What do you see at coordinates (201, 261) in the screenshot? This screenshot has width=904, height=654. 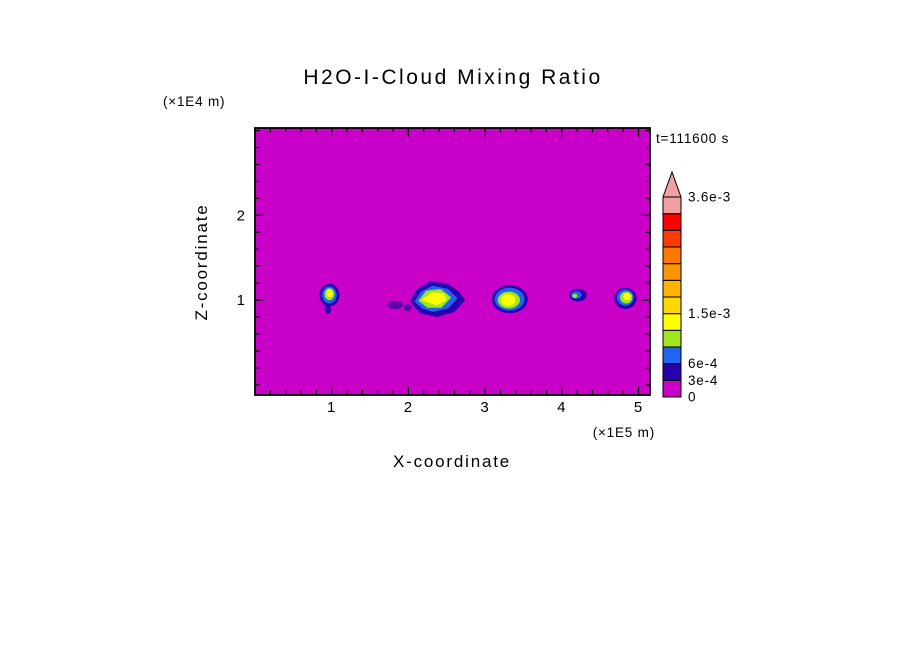 I see `y-axis-label: Z-coordinate` at bounding box center [201, 261].